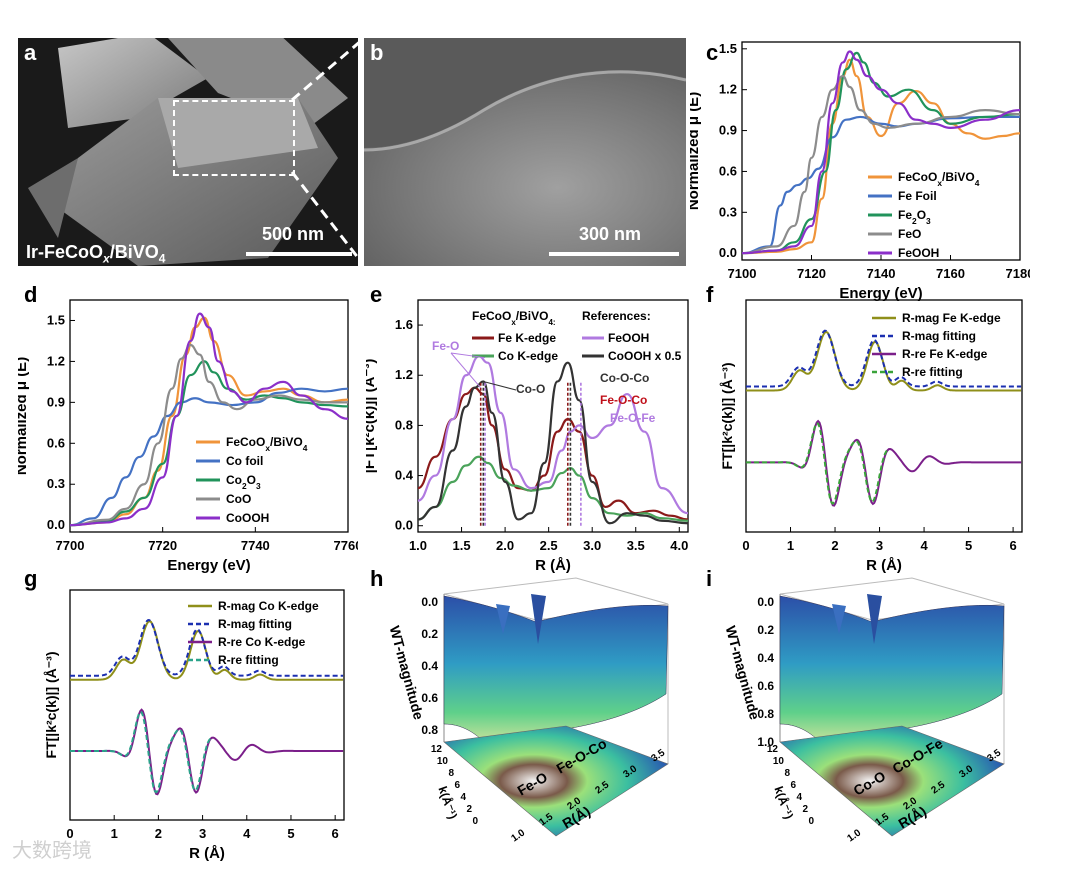 The width and height of the screenshot is (1080, 871). What do you see at coordinates (728, 48) in the screenshot?
I see `y-tick-label-5: 1.5` at bounding box center [728, 48].